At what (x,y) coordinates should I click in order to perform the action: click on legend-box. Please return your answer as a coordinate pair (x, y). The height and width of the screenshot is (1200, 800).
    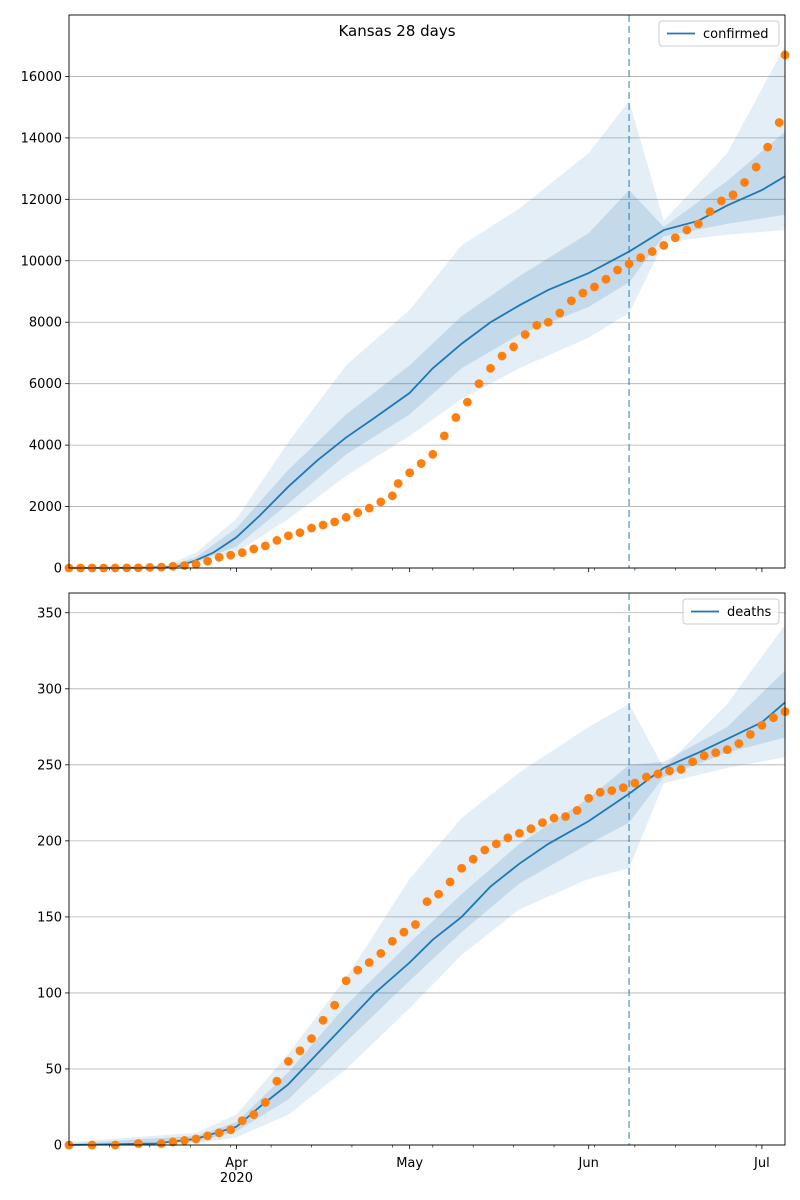
    Looking at the image, I should click on (731, 611).